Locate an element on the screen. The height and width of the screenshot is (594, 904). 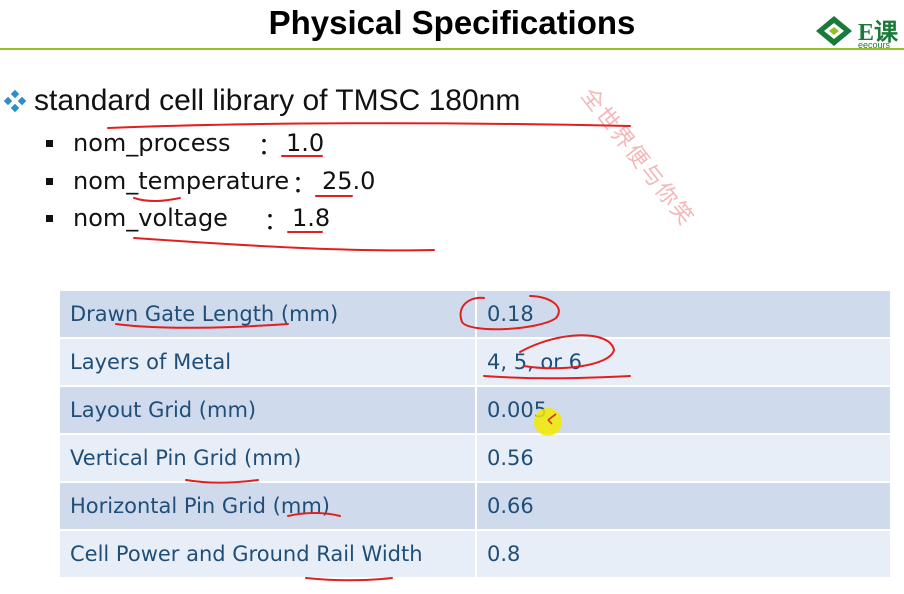
param-value: 25.0 is located at coordinates (349, 181).